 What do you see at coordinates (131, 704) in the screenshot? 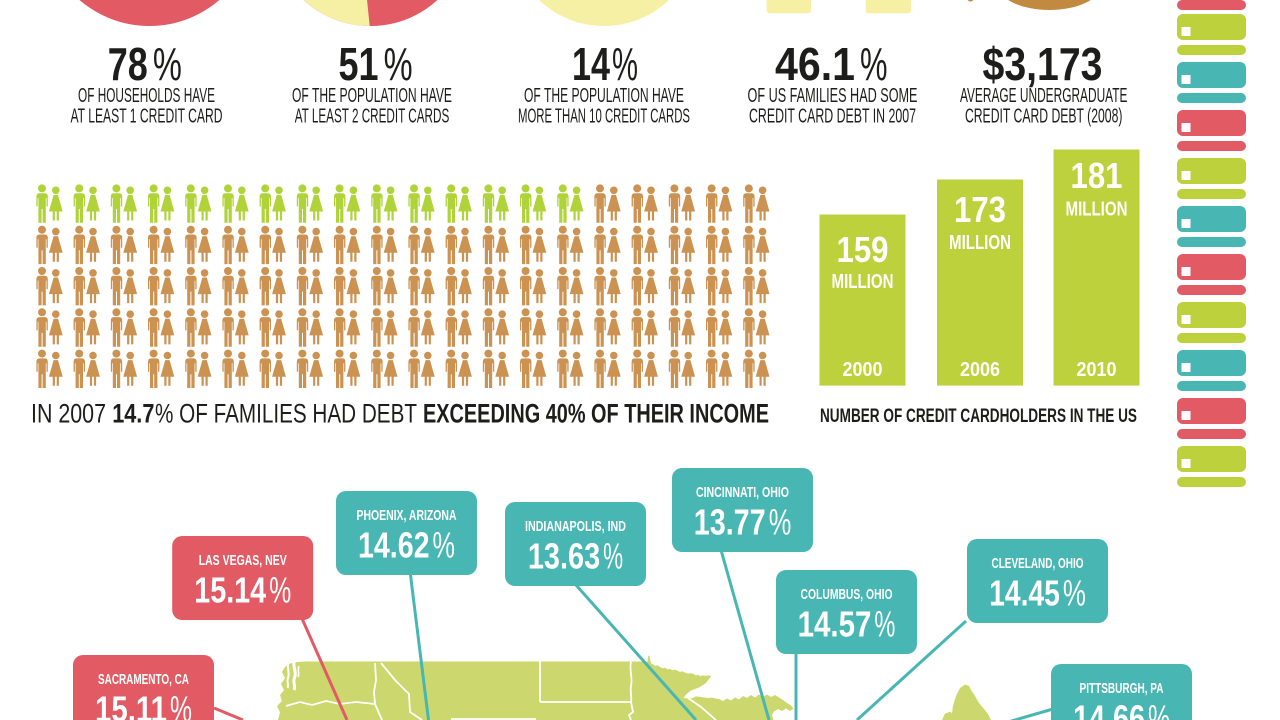
I see `svg-text: 15.11` at bounding box center [131, 704].